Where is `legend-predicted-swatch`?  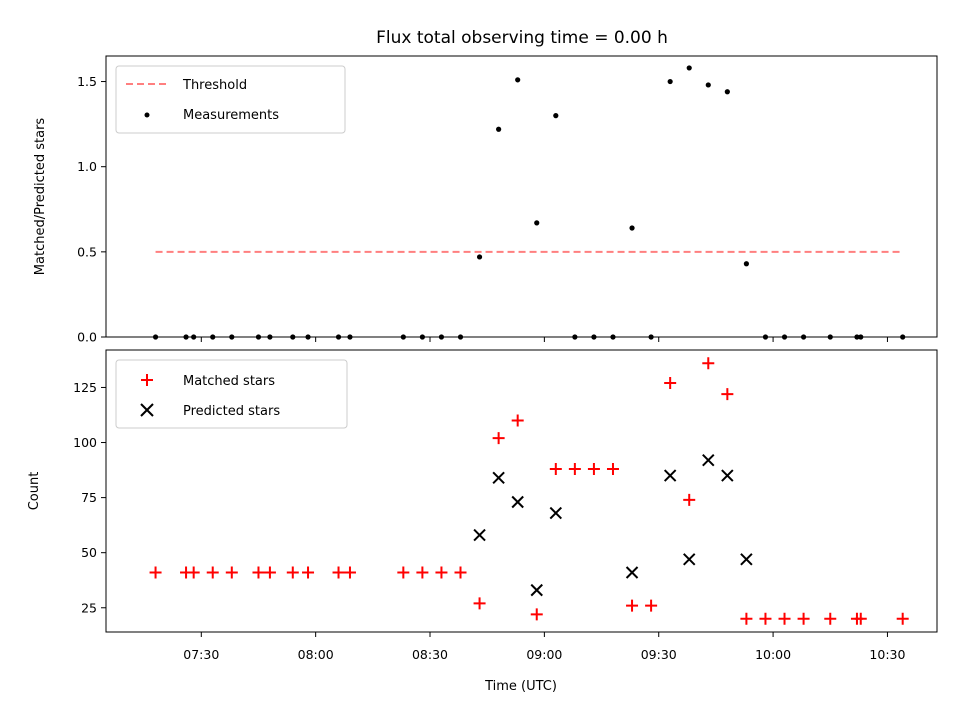 legend-predicted-swatch is located at coordinates (147, 410).